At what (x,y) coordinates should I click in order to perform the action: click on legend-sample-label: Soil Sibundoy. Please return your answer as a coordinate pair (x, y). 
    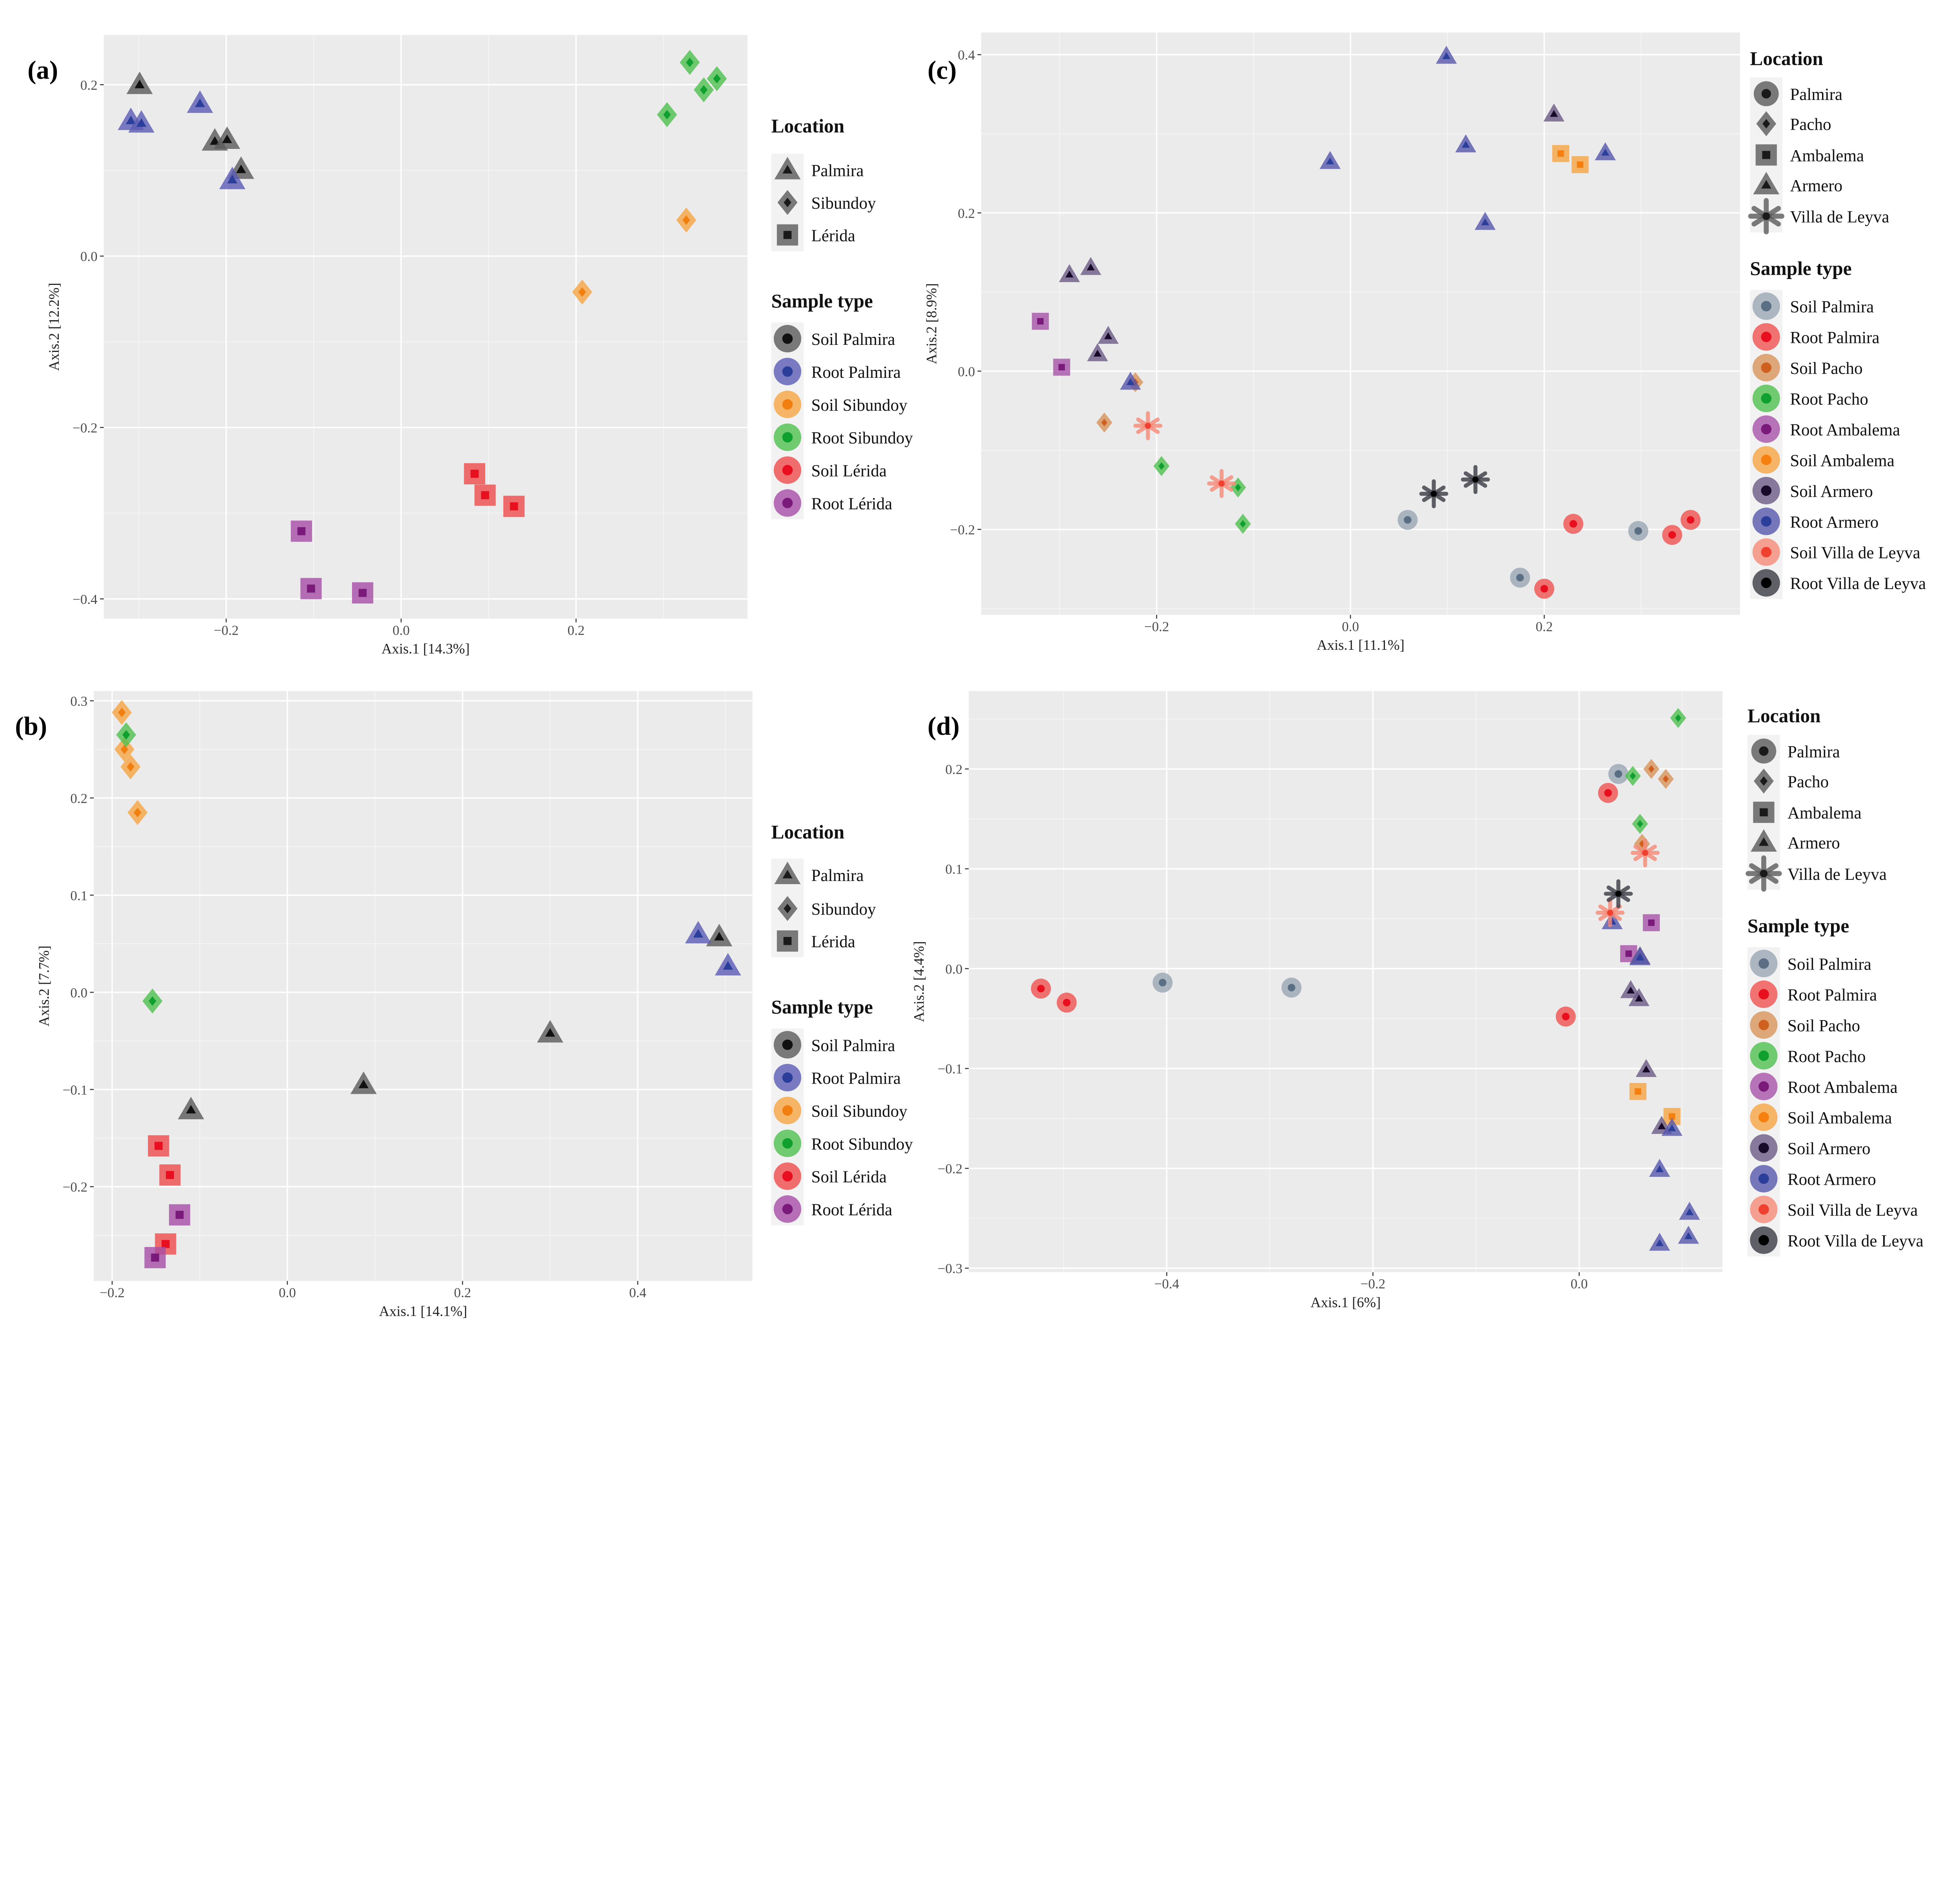
    Looking at the image, I should click on (859, 1111).